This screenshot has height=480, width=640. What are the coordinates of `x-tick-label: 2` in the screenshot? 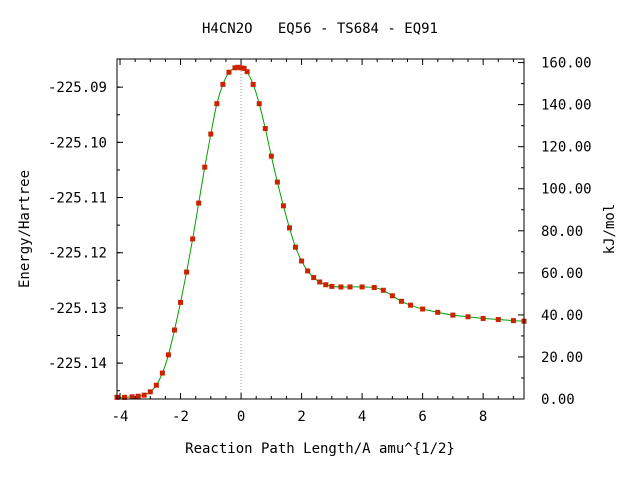 It's located at (301, 417).